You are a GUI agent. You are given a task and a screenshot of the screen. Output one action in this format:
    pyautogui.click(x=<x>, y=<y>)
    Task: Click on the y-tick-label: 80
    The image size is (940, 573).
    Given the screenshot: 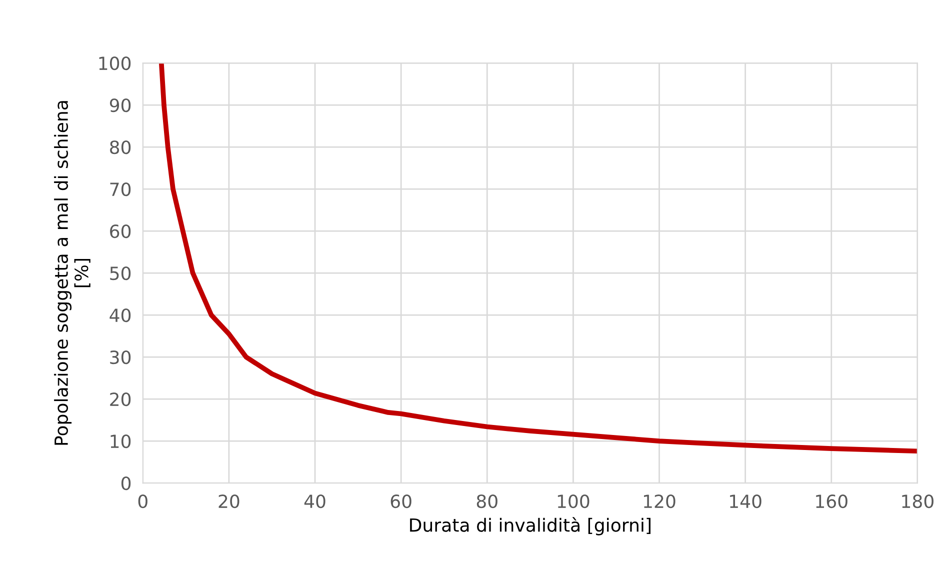 What is the action you would take?
    pyautogui.click(x=120, y=147)
    